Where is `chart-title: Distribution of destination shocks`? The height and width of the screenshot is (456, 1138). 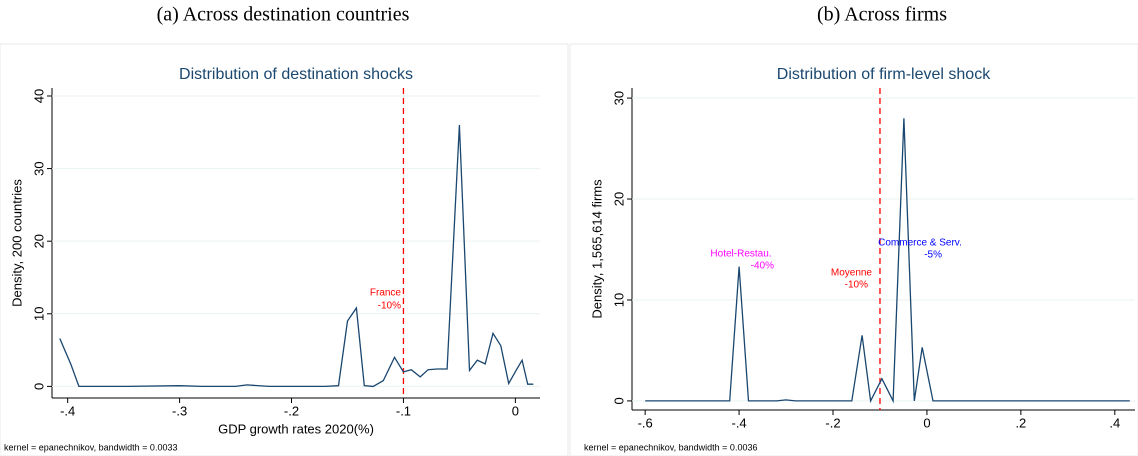 chart-title: Distribution of destination shocks is located at coordinates (296, 74).